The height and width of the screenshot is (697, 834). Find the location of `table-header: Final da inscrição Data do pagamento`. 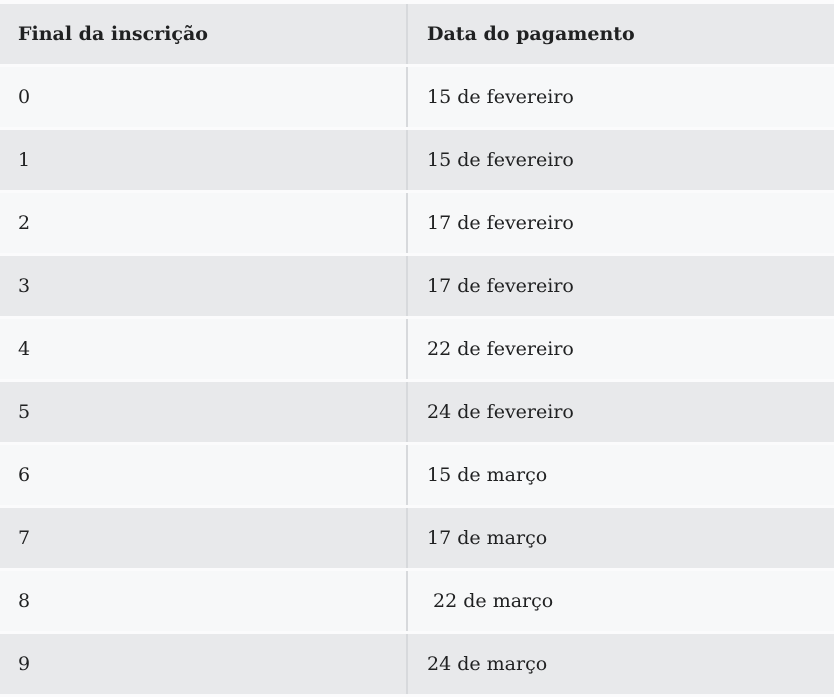

table-header: Final da inscrição Data do pagamento is located at coordinates (417, 35).